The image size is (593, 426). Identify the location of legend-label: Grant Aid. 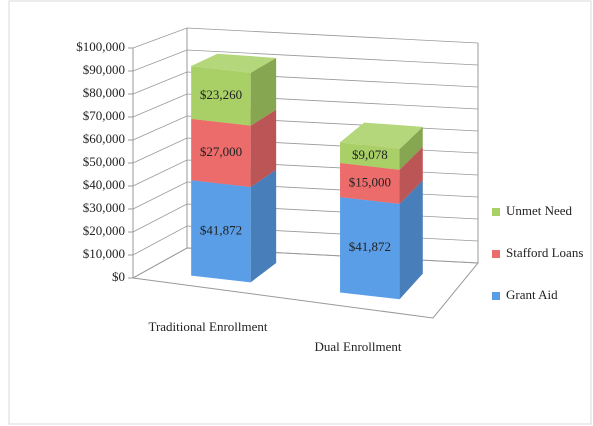
(532, 294).